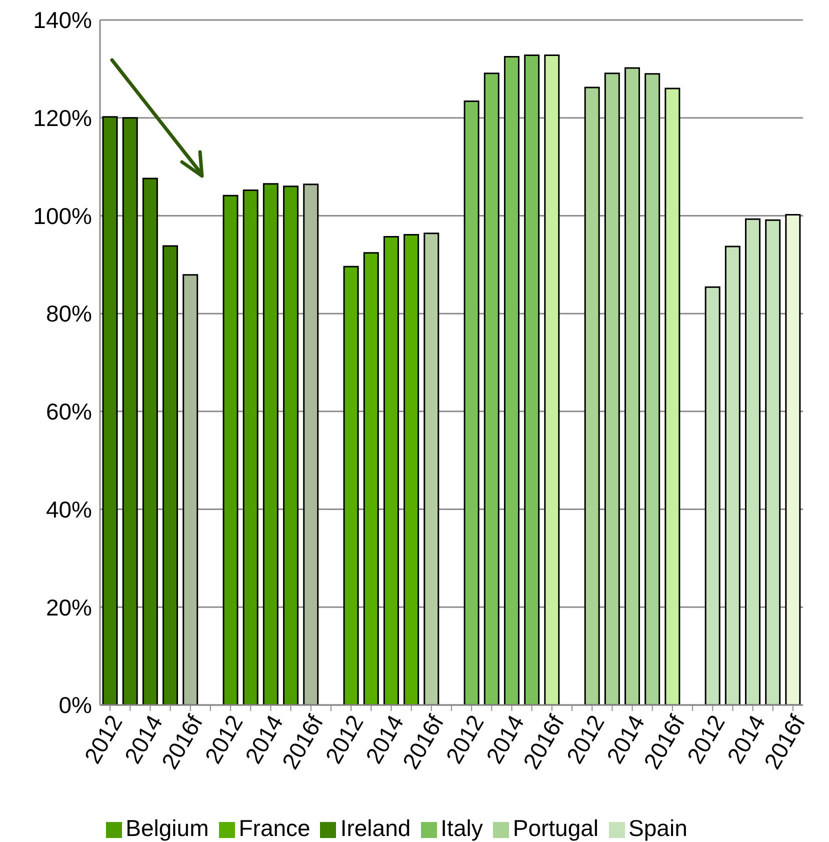  Describe the element at coordinates (69, 411) in the screenshot. I see `y-tick-label: 60%` at that location.